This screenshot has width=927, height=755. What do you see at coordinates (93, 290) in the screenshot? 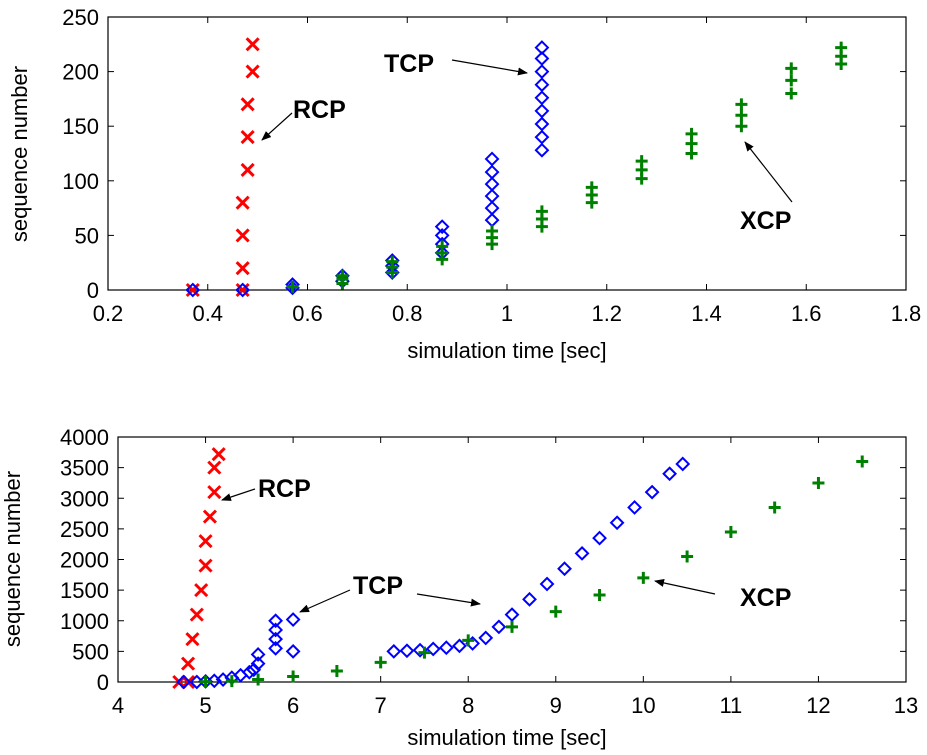
I see `y-tick-label: 0` at bounding box center [93, 290].